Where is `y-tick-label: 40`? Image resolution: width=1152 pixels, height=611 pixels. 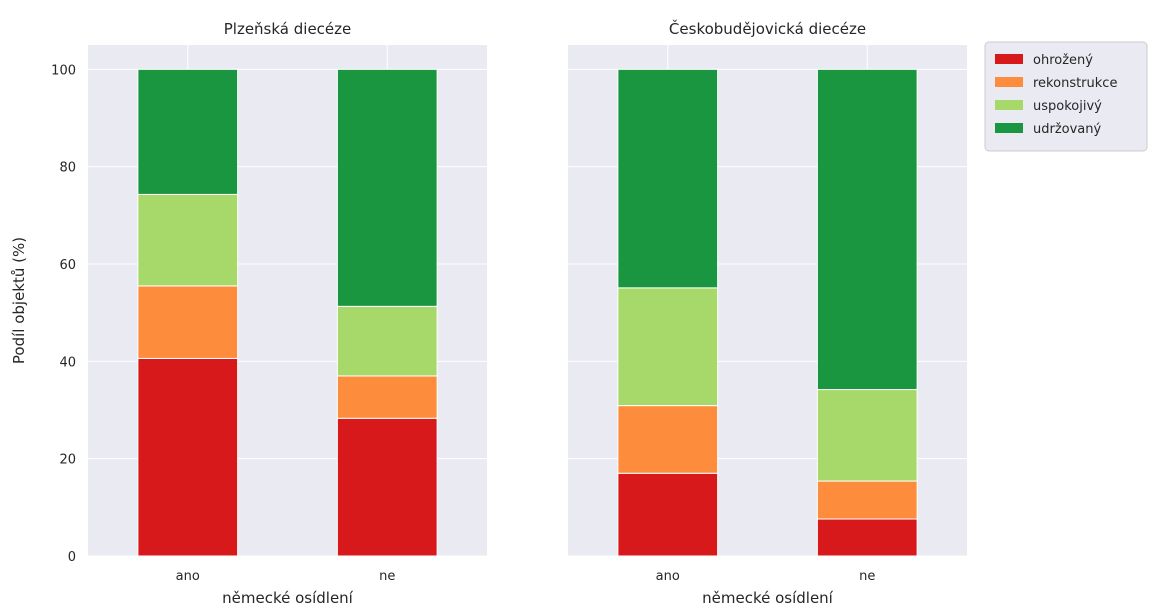
y-tick-label: 40 is located at coordinates (67, 362).